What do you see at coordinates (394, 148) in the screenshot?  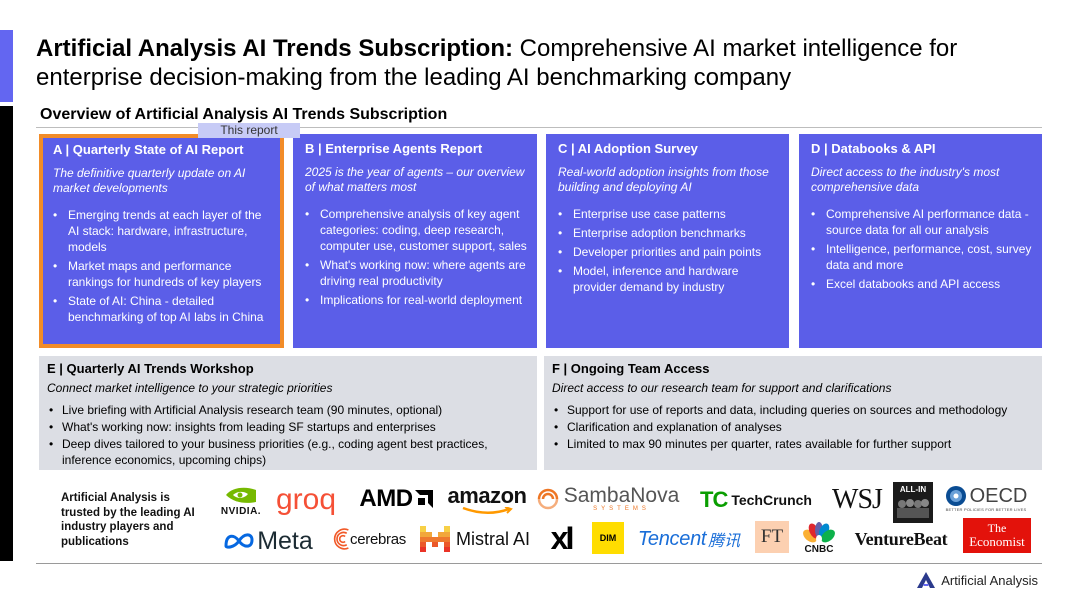 I see `card-heading: B | Enterprise Agents Report` at bounding box center [394, 148].